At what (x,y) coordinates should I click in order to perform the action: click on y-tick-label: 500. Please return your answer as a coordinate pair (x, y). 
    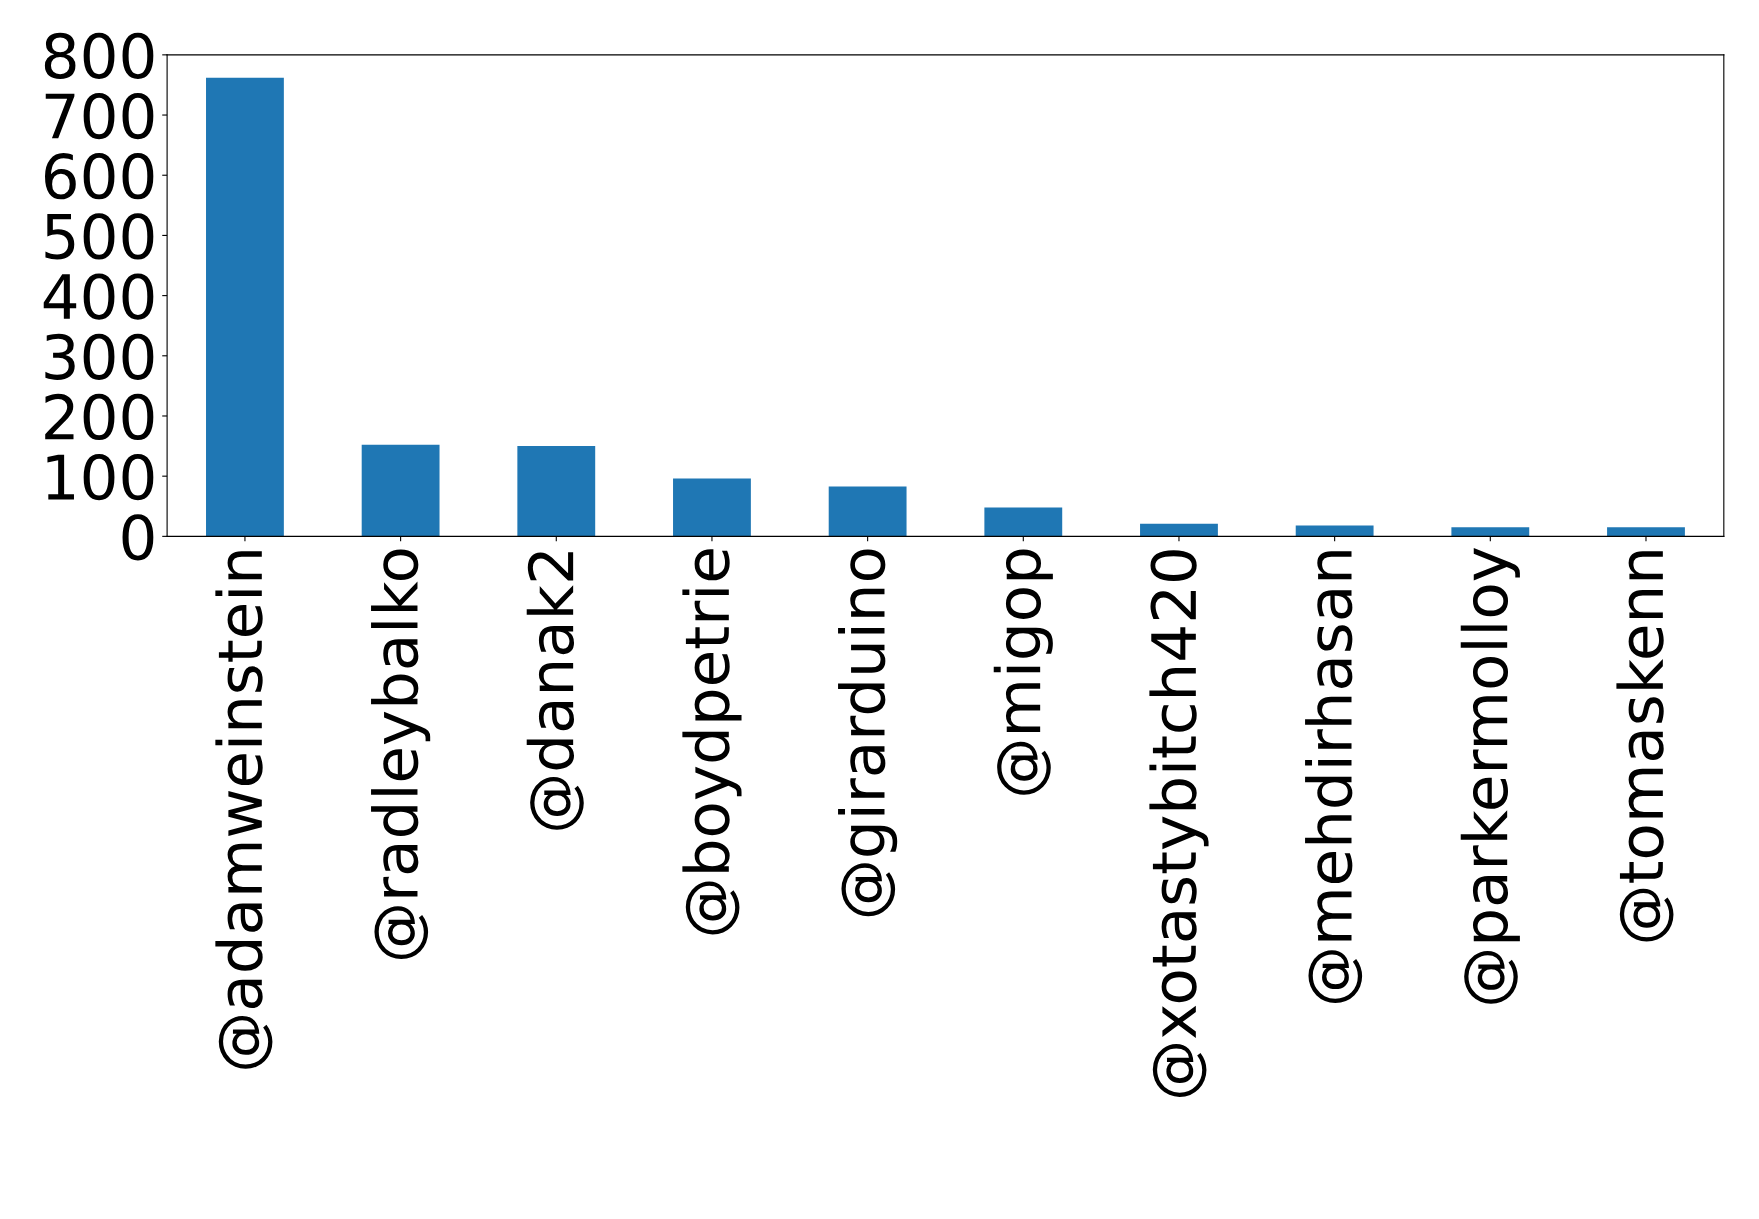
    Looking at the image, I should click on (99, 236).